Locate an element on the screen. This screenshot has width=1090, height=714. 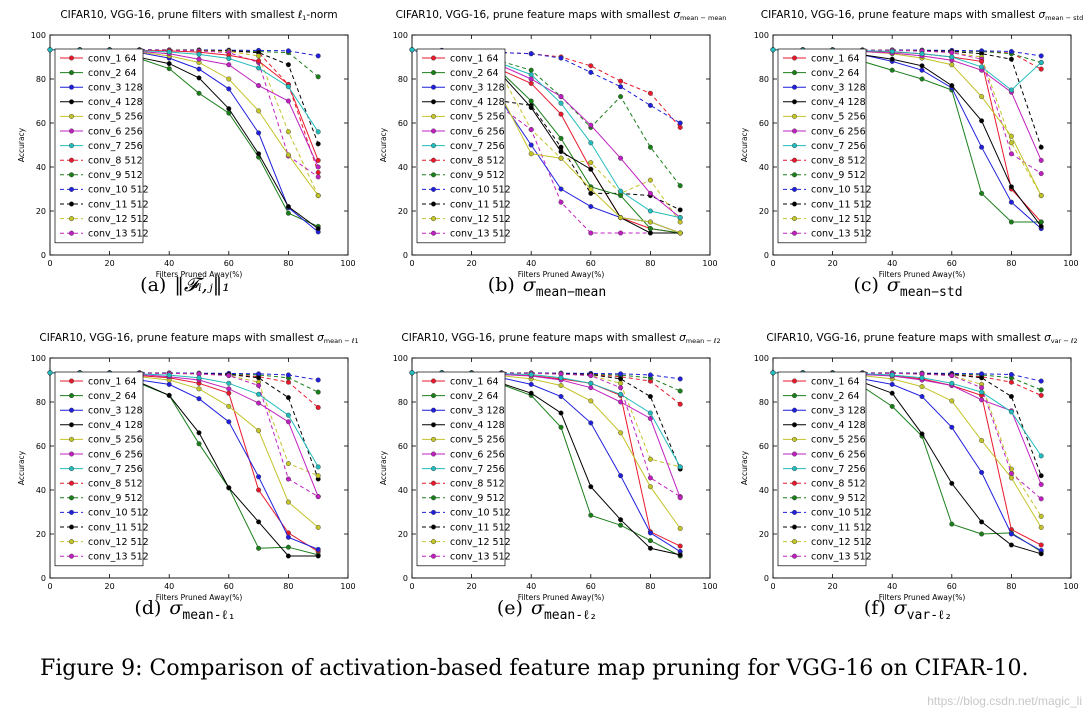
legend-item: conv_2 64 is located at coordinates (460, 73).